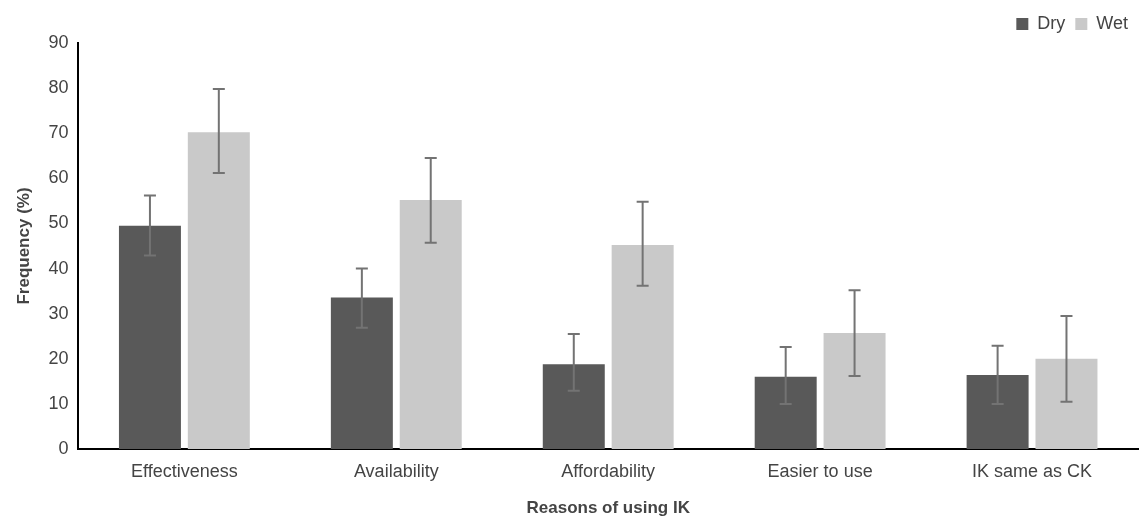 The image size is (1148, 528). I want to click on legend-label: Dry, so click(1051, 22).